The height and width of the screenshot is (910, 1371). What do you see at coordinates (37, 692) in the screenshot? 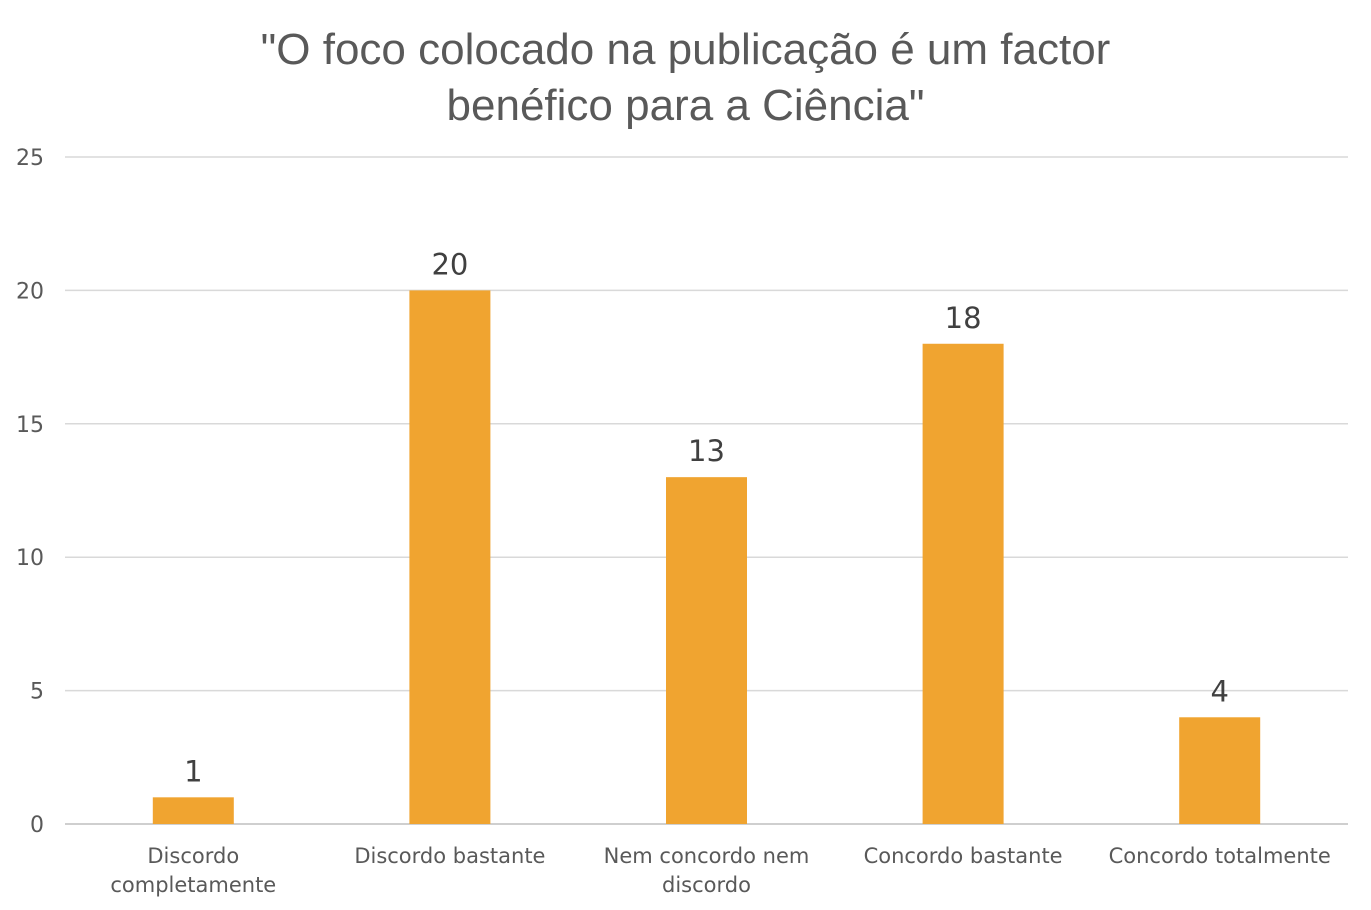
I see `y-tick-label-5: 5` at bounding box center [37, 692].